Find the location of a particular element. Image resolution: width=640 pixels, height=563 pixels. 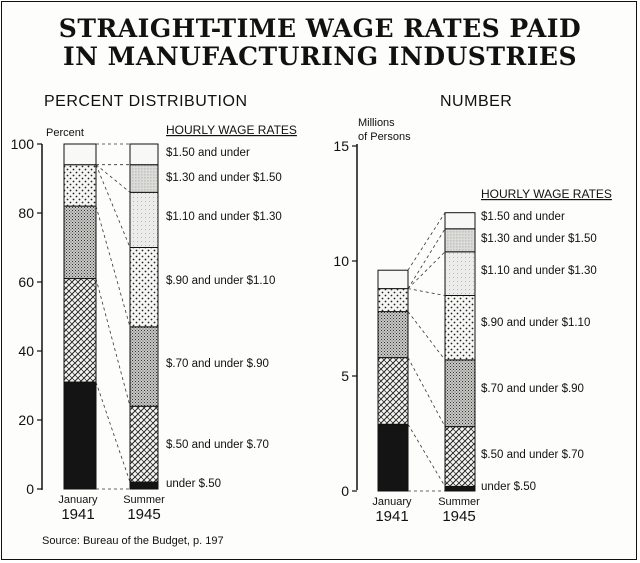

left-y-tick-label: 40 is located at coordinates (26, 351).